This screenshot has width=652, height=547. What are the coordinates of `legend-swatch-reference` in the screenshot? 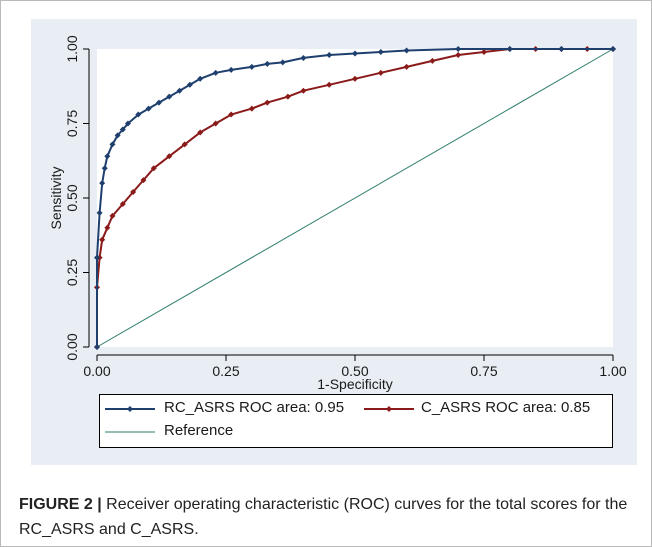 It's located at (130, 432).